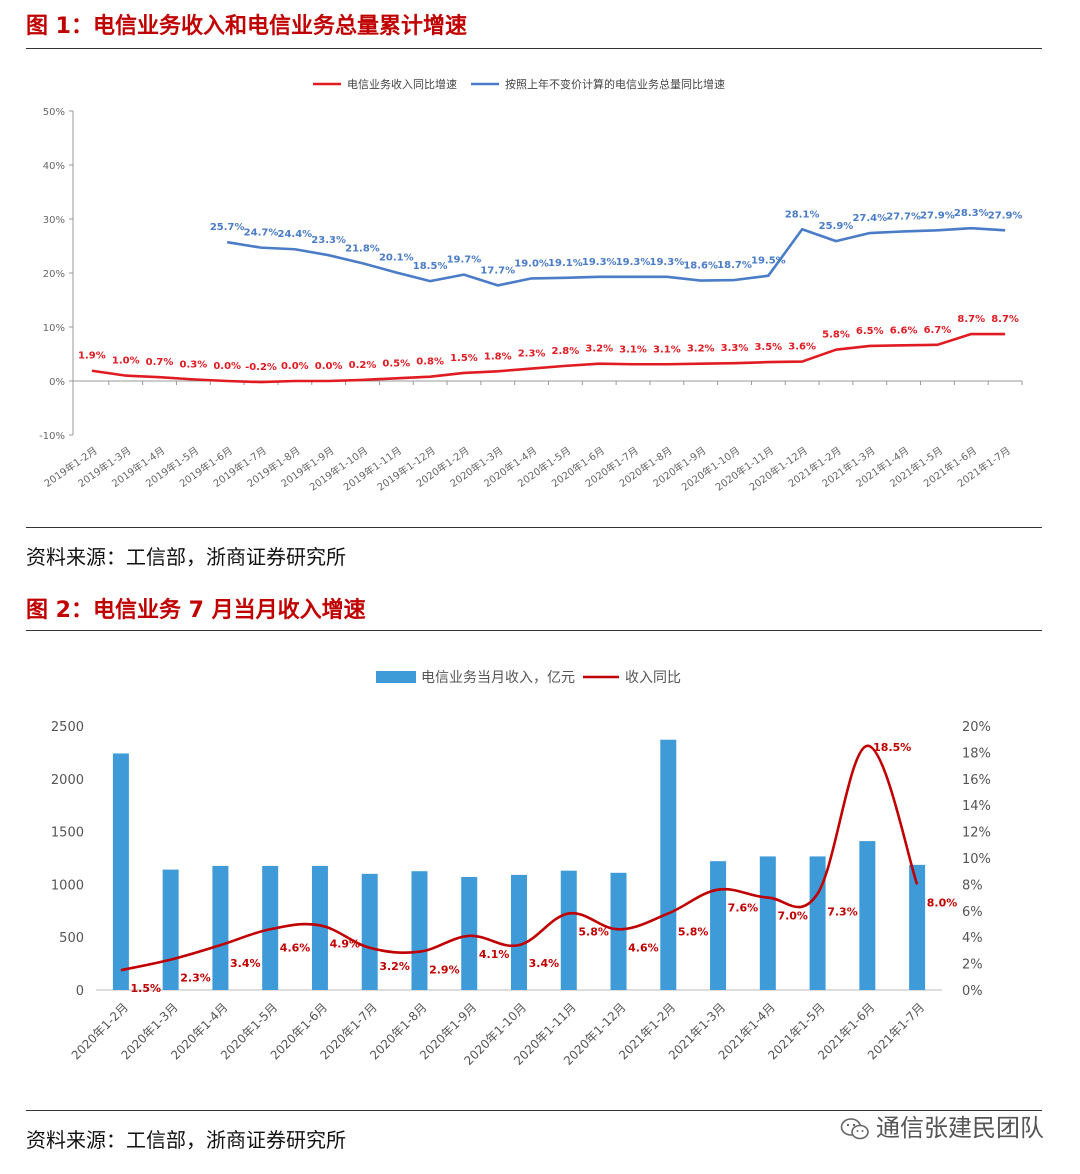 The width and height of the screenshot is (1080, 1174). I want to click on data-label: 18.6%, so click(700, 266).